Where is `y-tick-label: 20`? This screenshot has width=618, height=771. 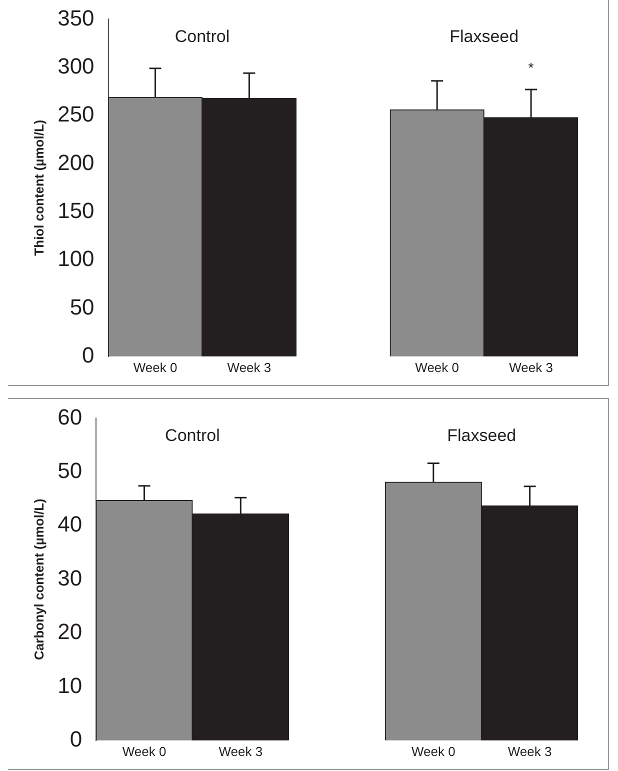 y-tick-label: 20 is located at coordinates (70, 631).